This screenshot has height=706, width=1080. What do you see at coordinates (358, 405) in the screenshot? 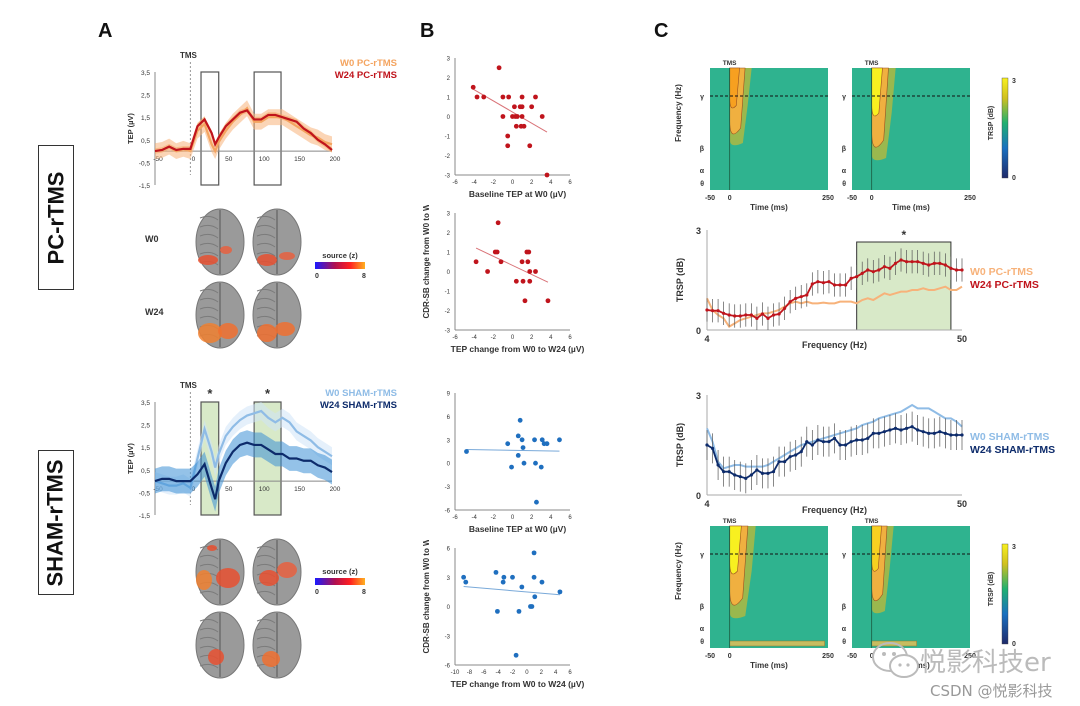
I see `legend-w24: W24 SHAM-rTMS` at bounding box center [358, 405].